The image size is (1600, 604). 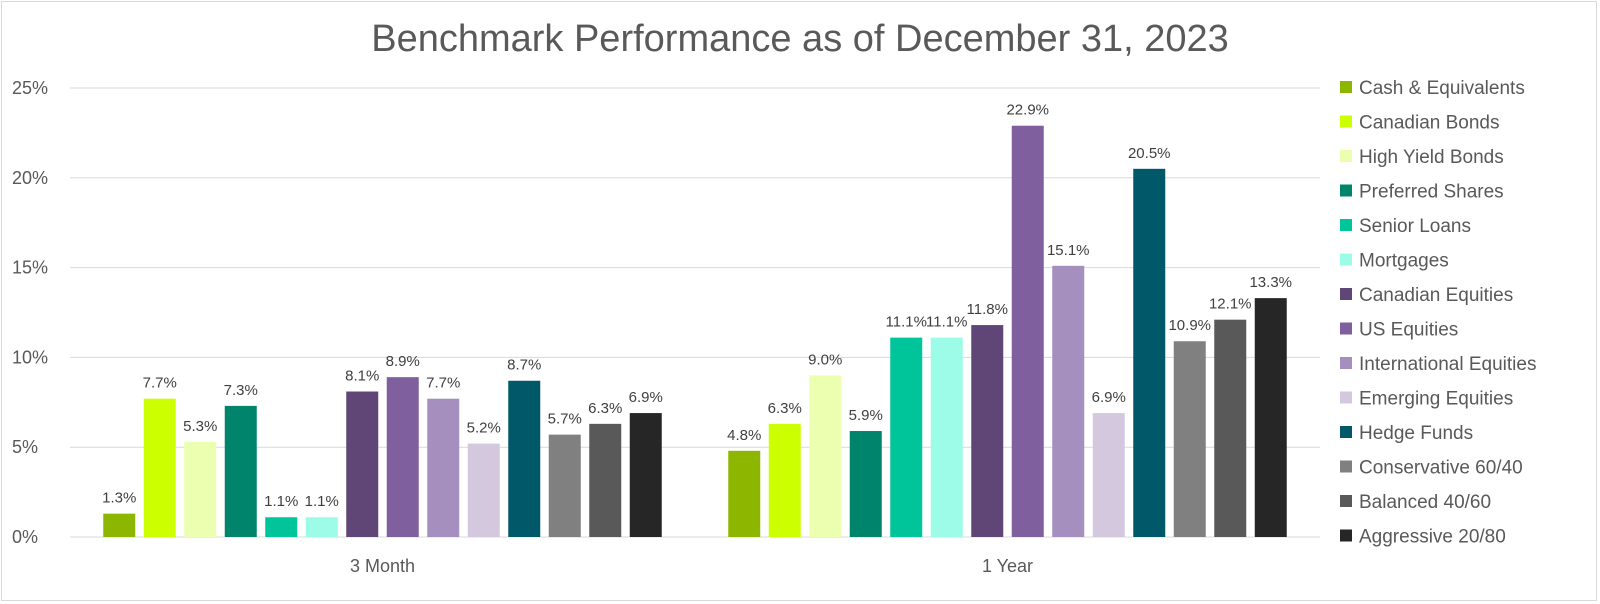 I want to click on data-label: 5.3%, so click(x=200, y=426).